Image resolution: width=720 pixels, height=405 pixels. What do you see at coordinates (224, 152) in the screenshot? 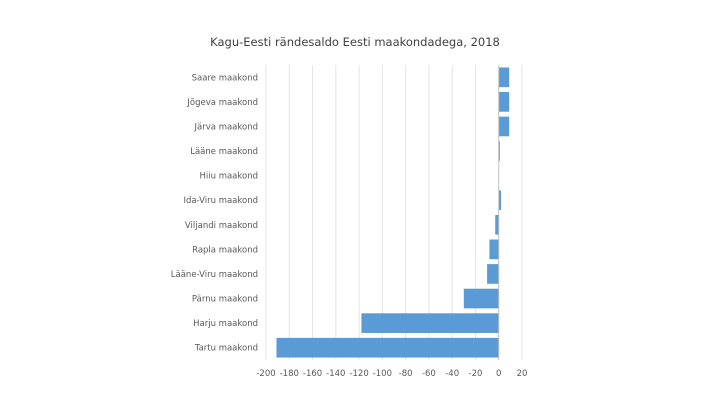
I see `category-label: Lääne maakond` at bounding box center [224, 152].